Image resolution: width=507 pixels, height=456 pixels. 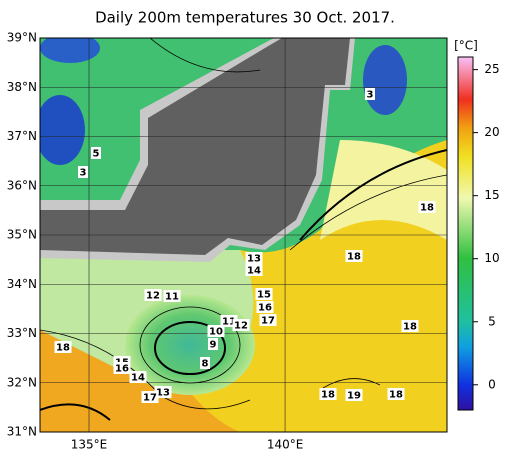 I want to click on front-zone, so click(x=383, y=190).